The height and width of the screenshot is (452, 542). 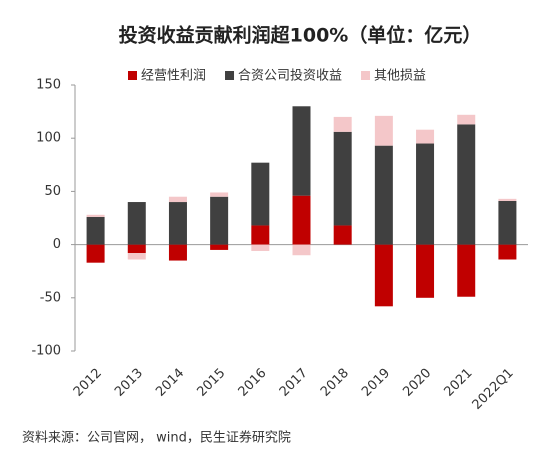 What do you see at coordinates (335, 383) in the screenshot?
I see `x-tick-label: 2018` at bounding box center [335, 383].